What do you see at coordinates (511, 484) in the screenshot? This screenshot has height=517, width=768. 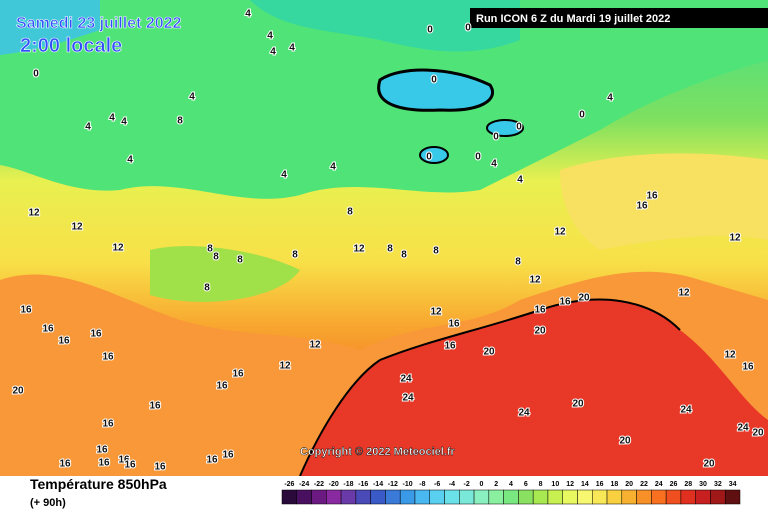 I see `legend-label: 4` at bounding box center [511, 484].